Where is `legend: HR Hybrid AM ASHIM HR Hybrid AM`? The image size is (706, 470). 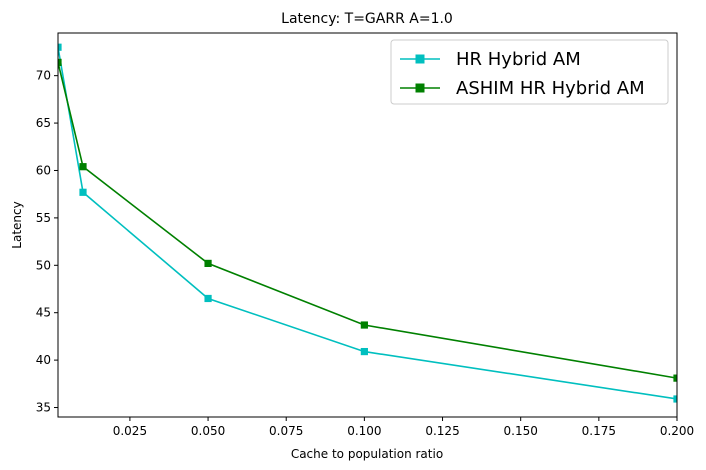
legend: HR Hybrid AM ASHIM HR Hybrid AM is located at coordinates (529, 72).